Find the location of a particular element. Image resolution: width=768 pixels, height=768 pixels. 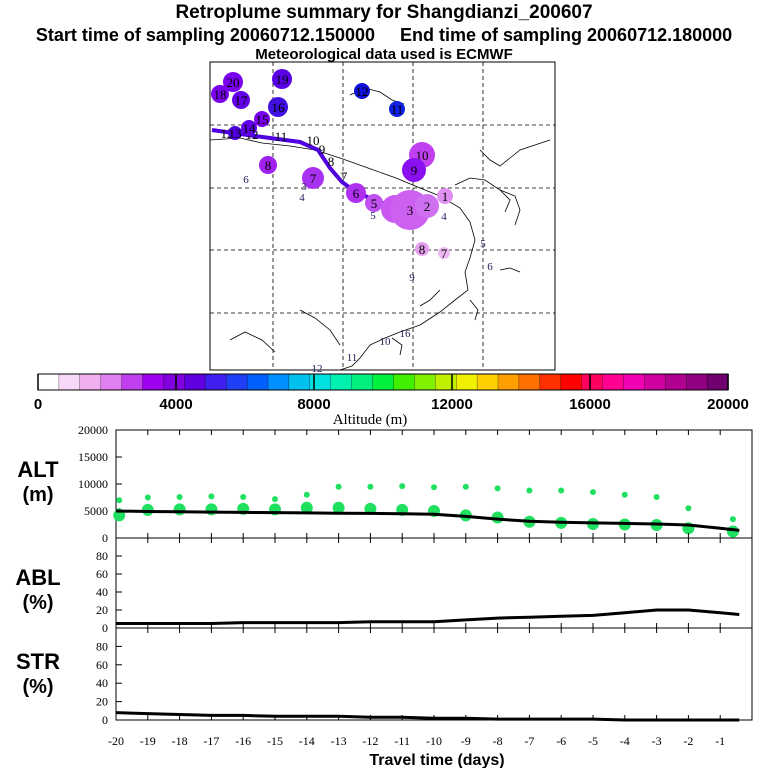

x-tick-label: -6 is located at coordinates (561, 741).